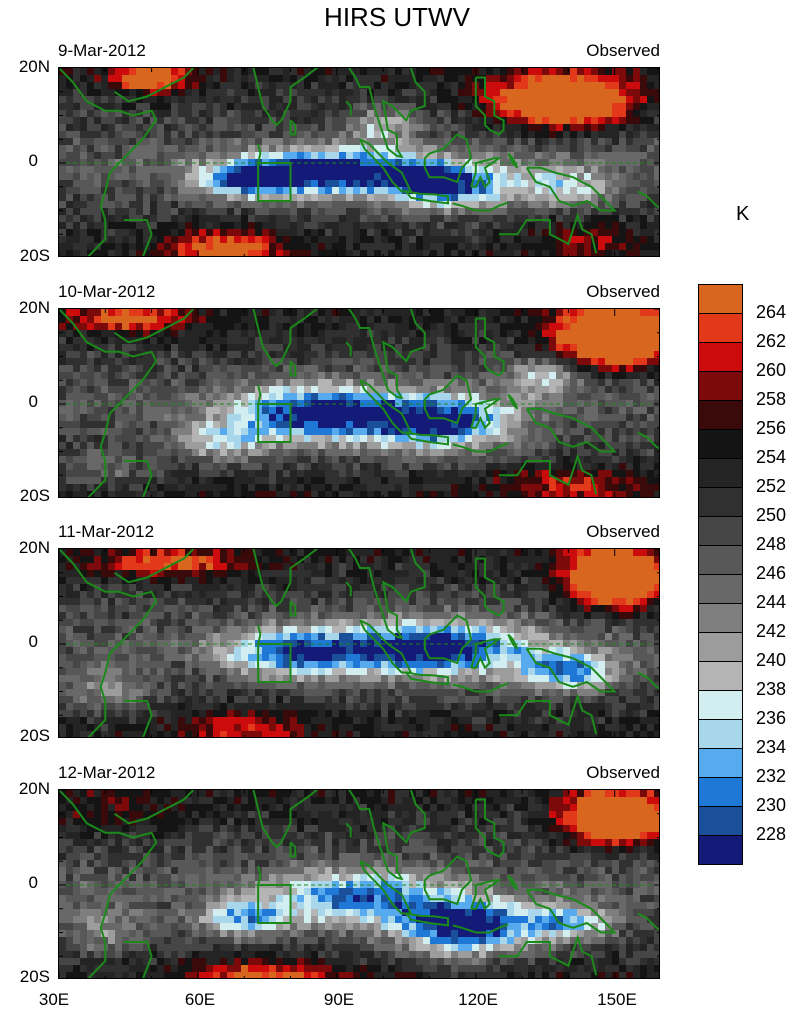  Describe the element at coordinates (34, 788) in the screenshot. I see `panel-4-ylabel-20n: 20N` at that location.